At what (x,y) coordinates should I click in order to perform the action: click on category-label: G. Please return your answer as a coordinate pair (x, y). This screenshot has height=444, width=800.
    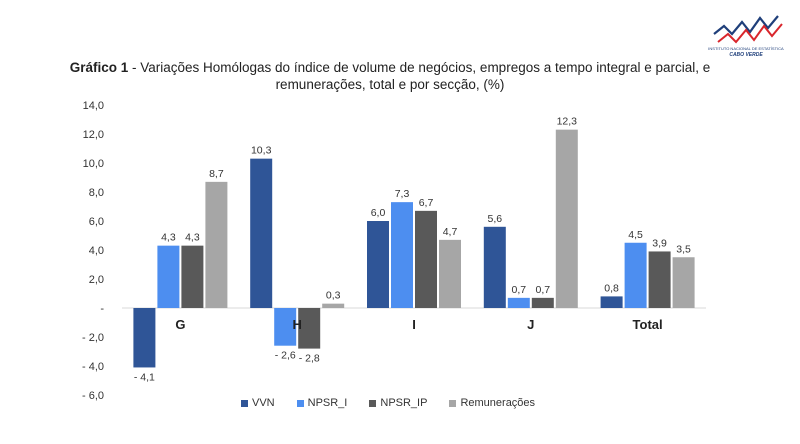
    Looking at the image, I should click on (180, 324).